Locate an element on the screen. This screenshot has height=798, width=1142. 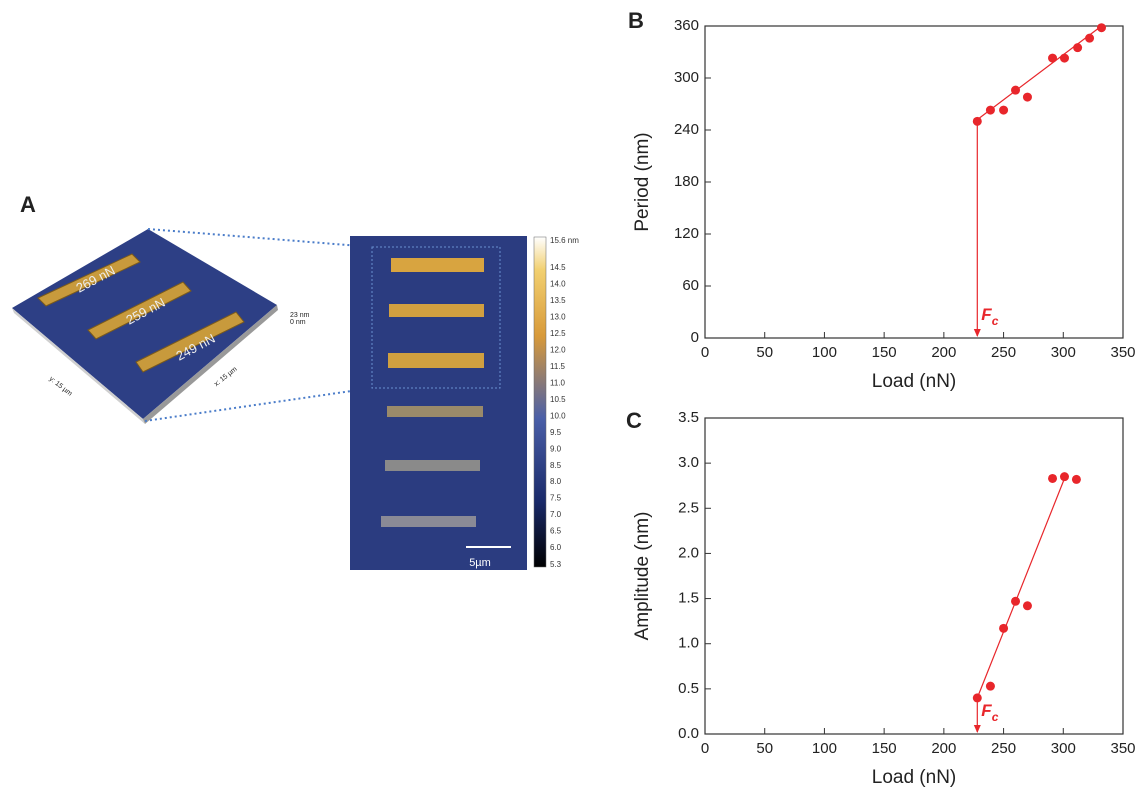
z-max-label: 23 nm is located at coordinates (300, 315).